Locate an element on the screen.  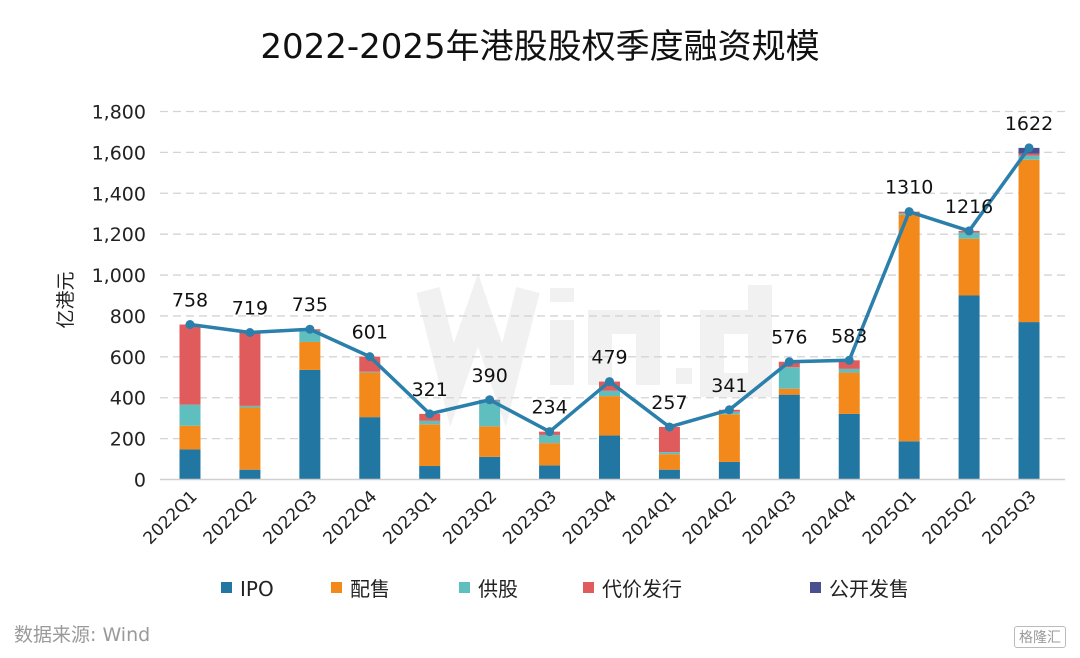
chart-title: 2022-2025年港股股权季度融资规模 is located at coordinates (539, 47).